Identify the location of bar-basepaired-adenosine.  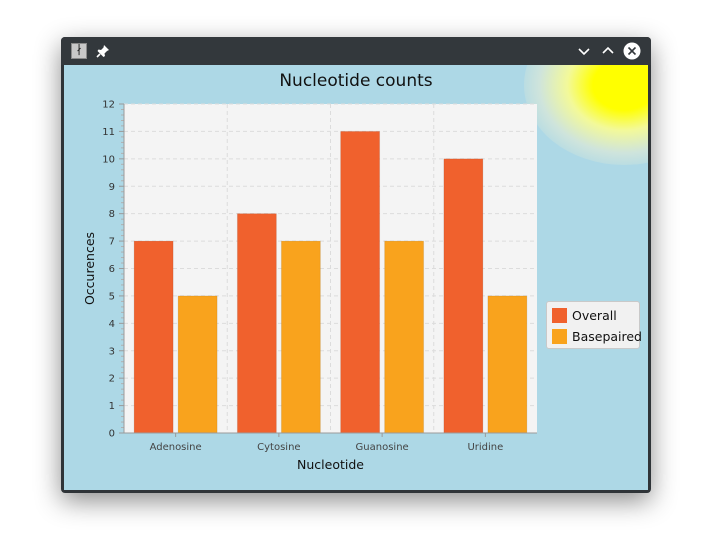
(197, 364).